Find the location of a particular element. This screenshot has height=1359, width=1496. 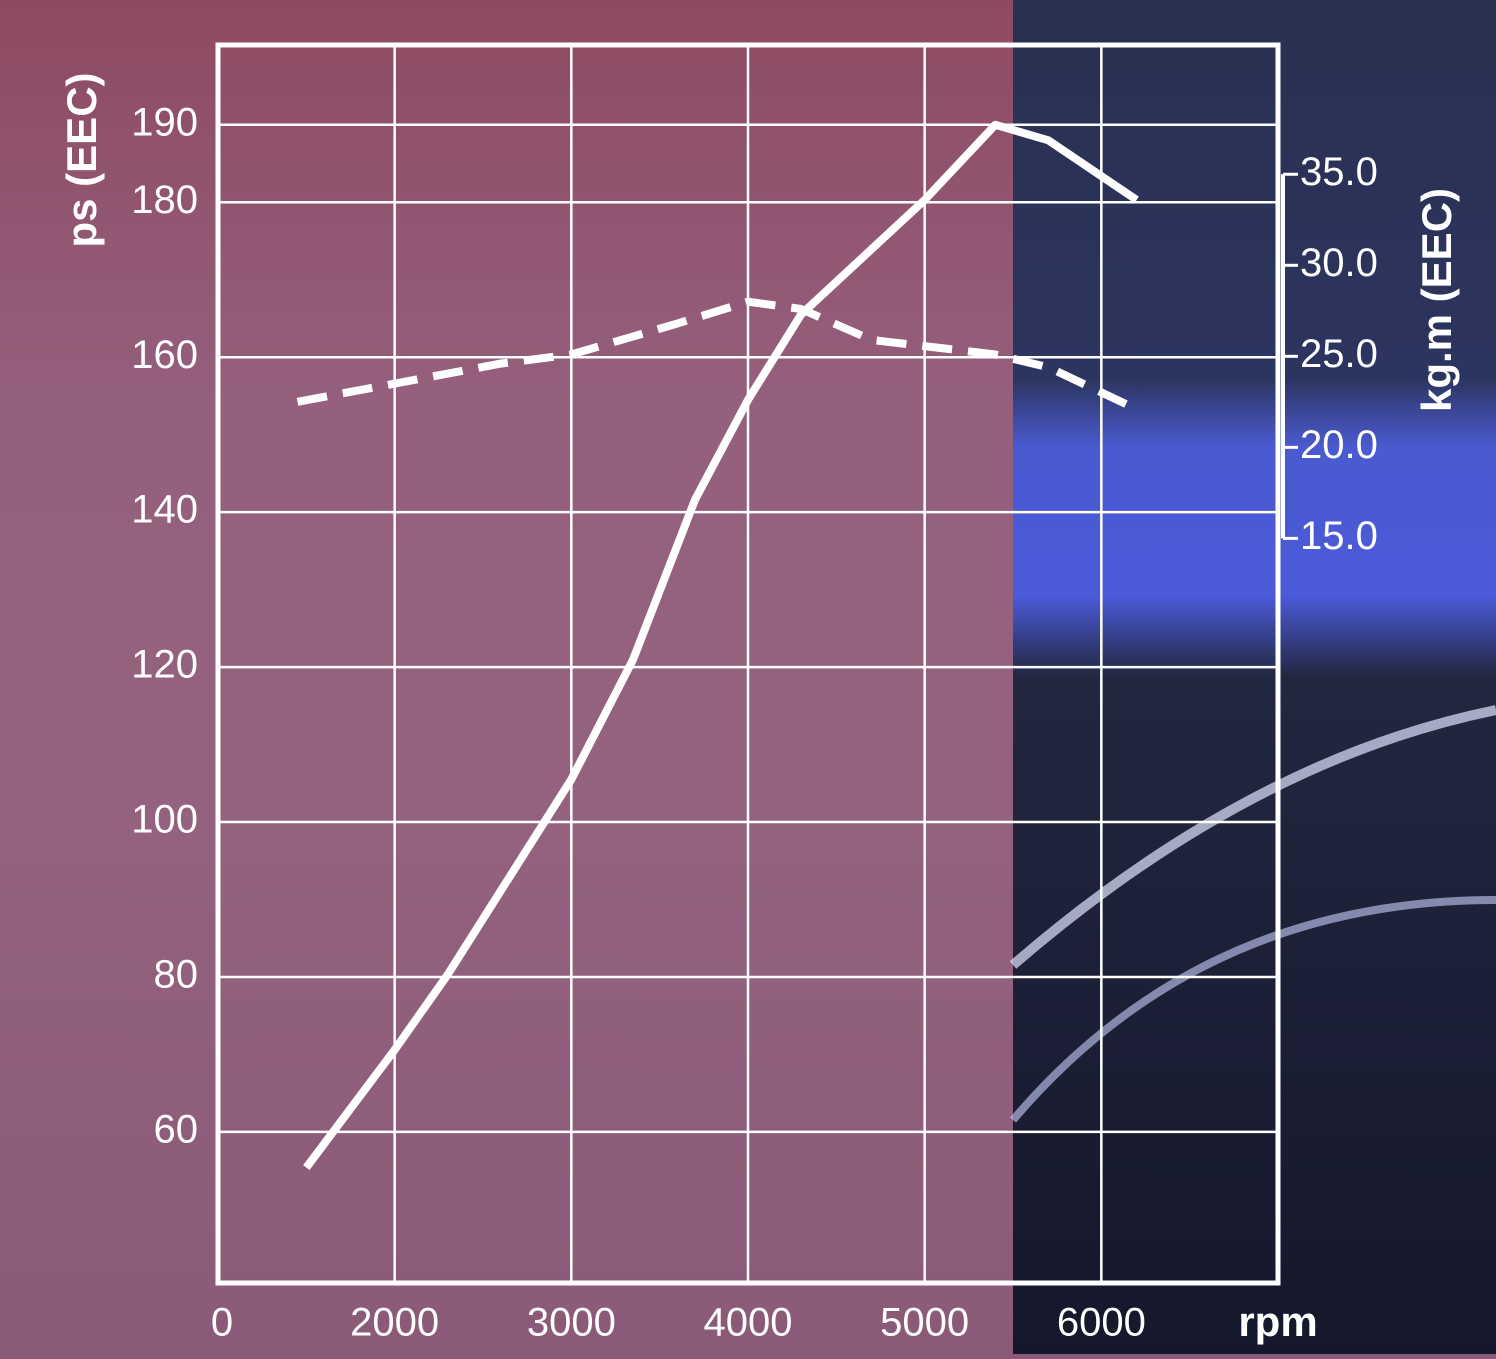

y2-axis-title: kg.m (EEC) is located at coordinates (1436, 300).